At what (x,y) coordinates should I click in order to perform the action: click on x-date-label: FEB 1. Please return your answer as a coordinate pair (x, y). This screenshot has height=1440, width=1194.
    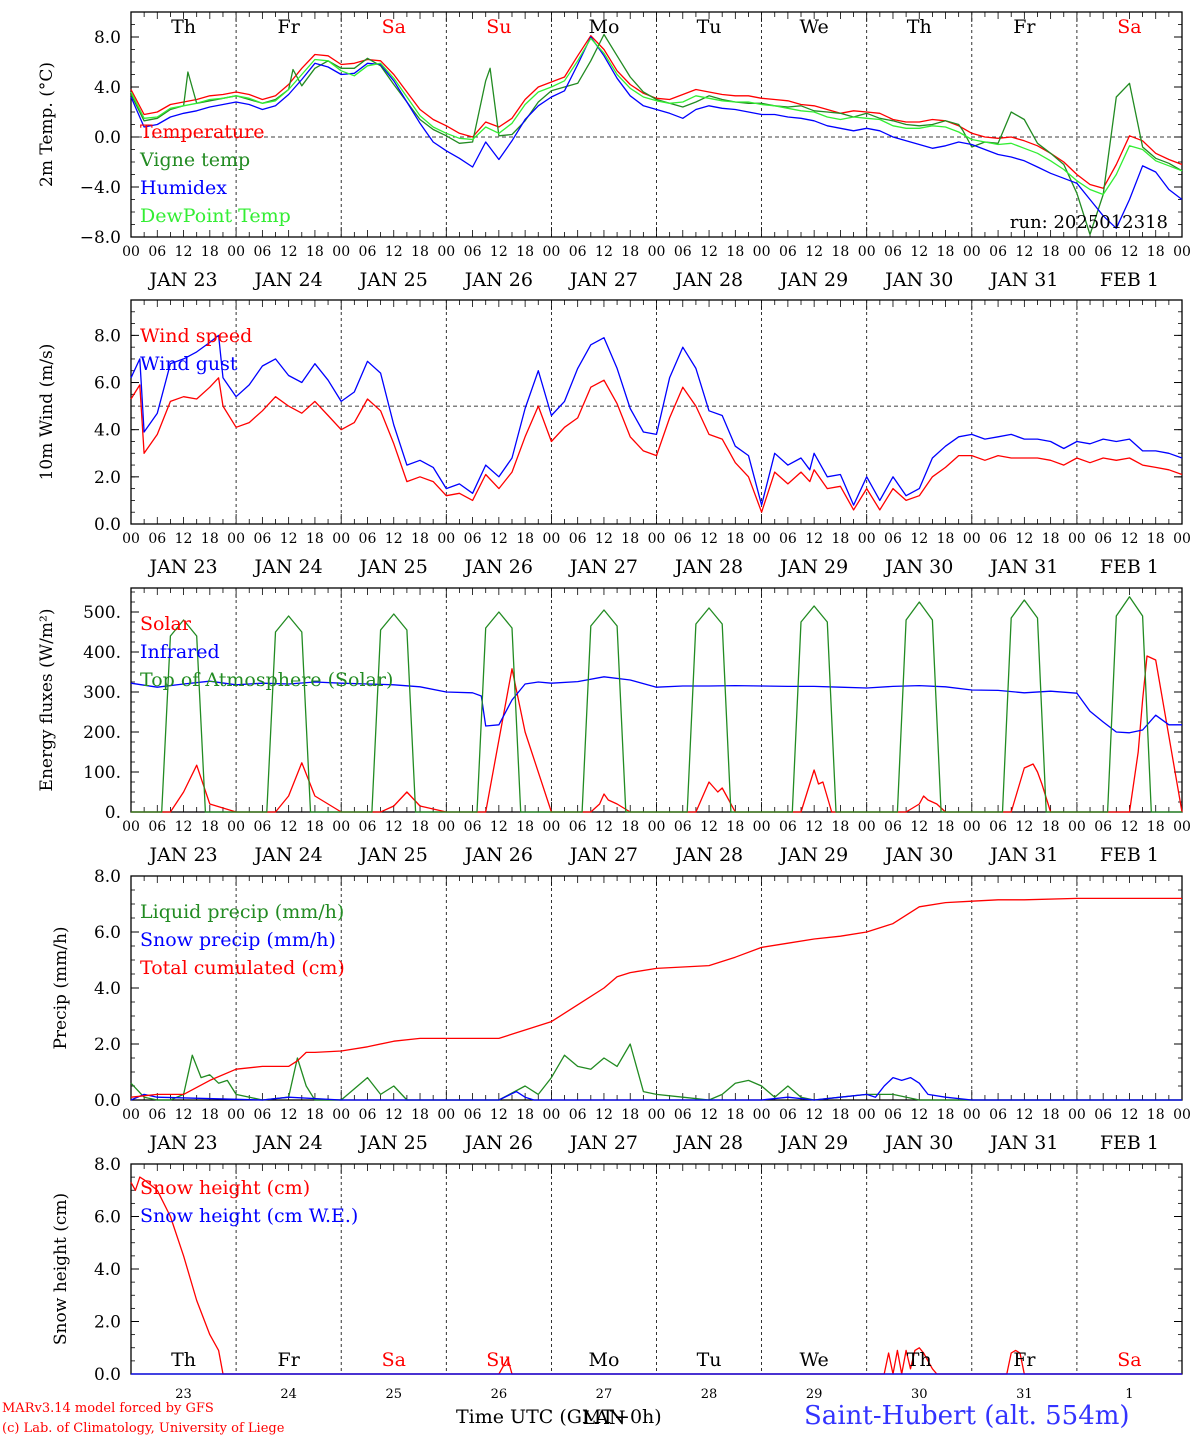
    Looking at the image, I should click on (1129, 280).